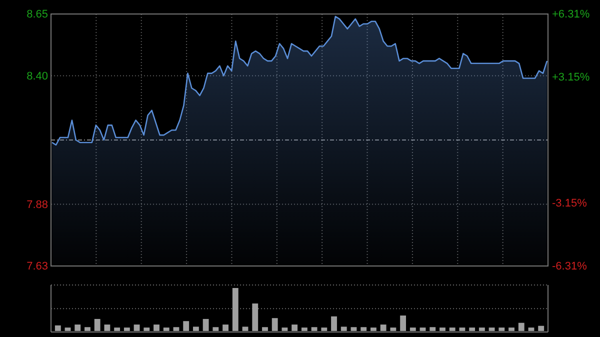  What do you see at coordinates (37, 14) in the screenshot?
I see `y-tick-label: 8.65` at bounding box center [37, 14].